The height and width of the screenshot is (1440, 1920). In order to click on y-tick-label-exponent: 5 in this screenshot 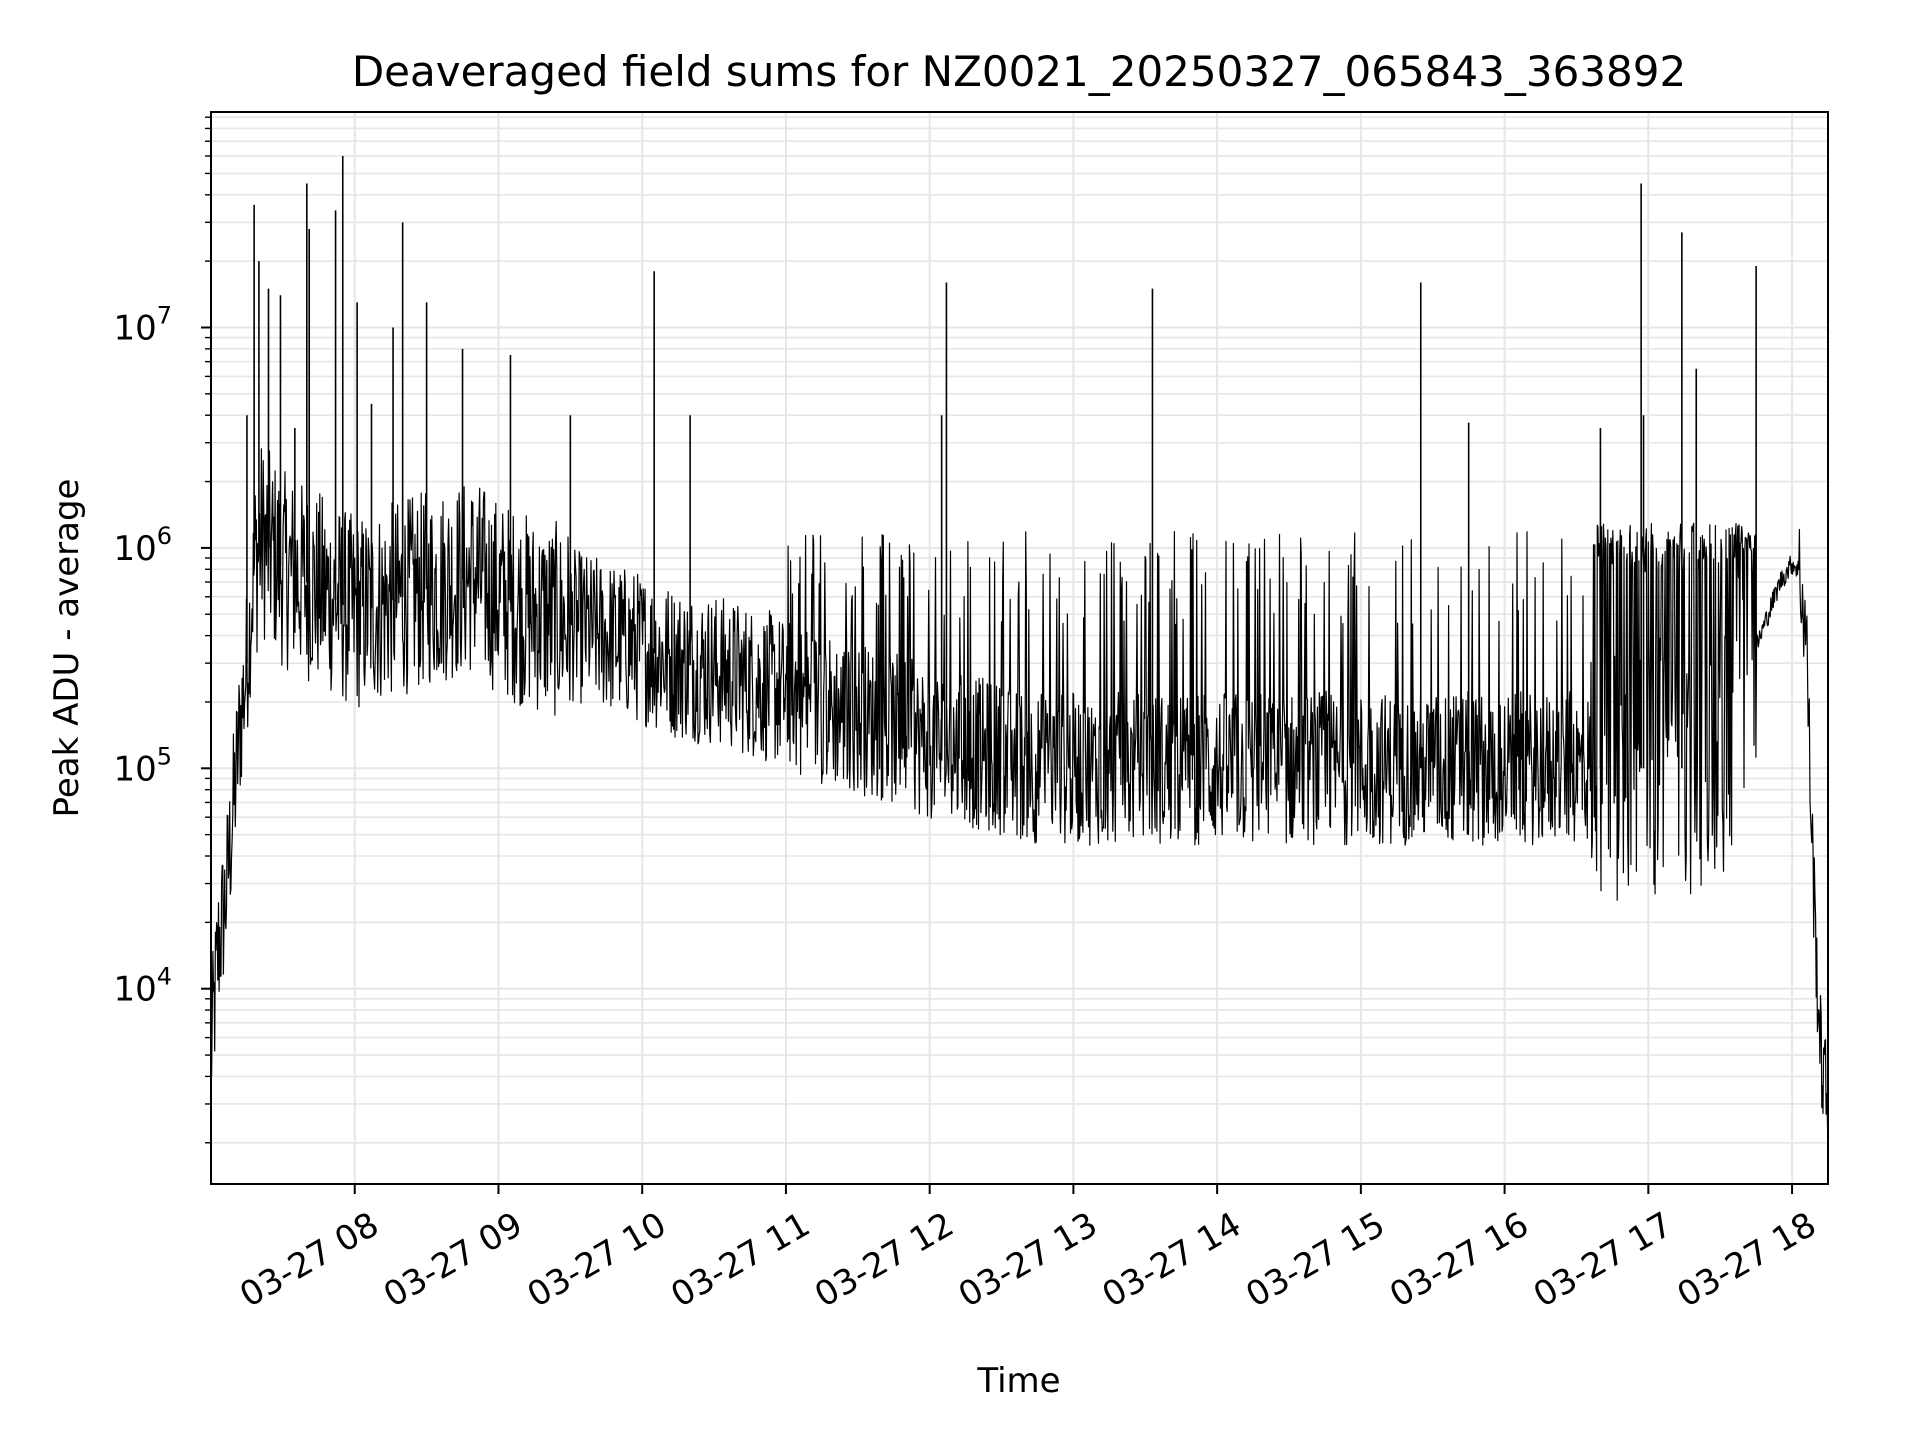, I will do `click(164, 756)`.